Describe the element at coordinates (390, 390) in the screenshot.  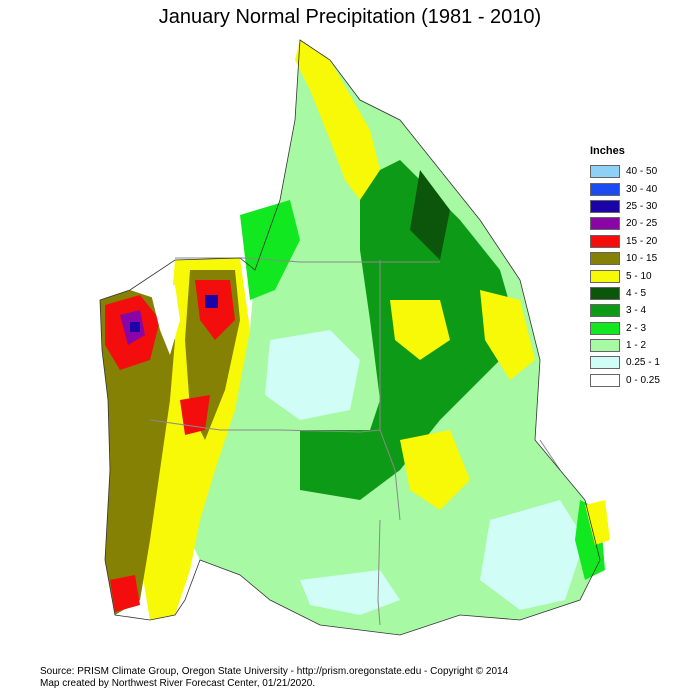
I see `state-boundary-wa-id` at that location.